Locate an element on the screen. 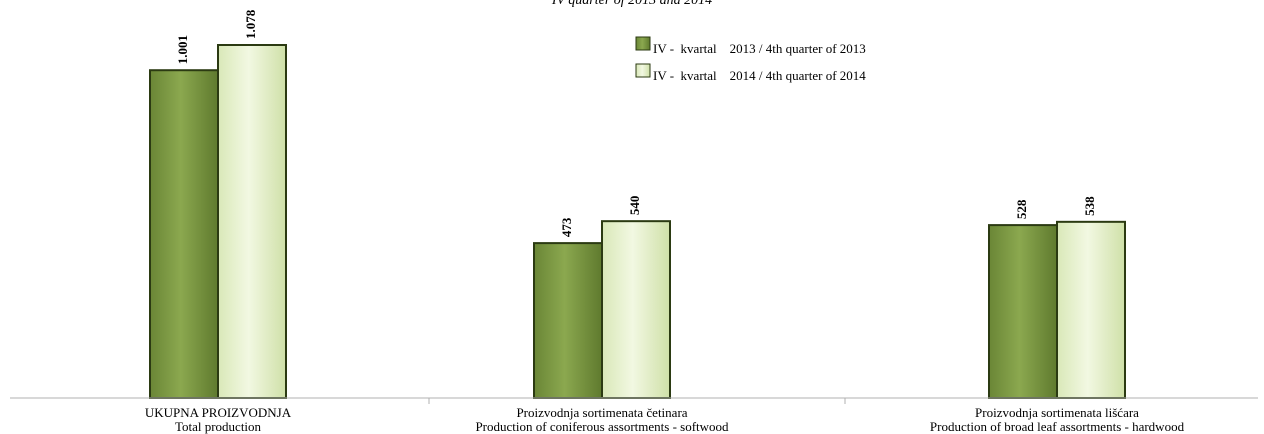 The height and width of the screenshot is (434, 1264). value-label: 473 is located at coordinates (566, 227).